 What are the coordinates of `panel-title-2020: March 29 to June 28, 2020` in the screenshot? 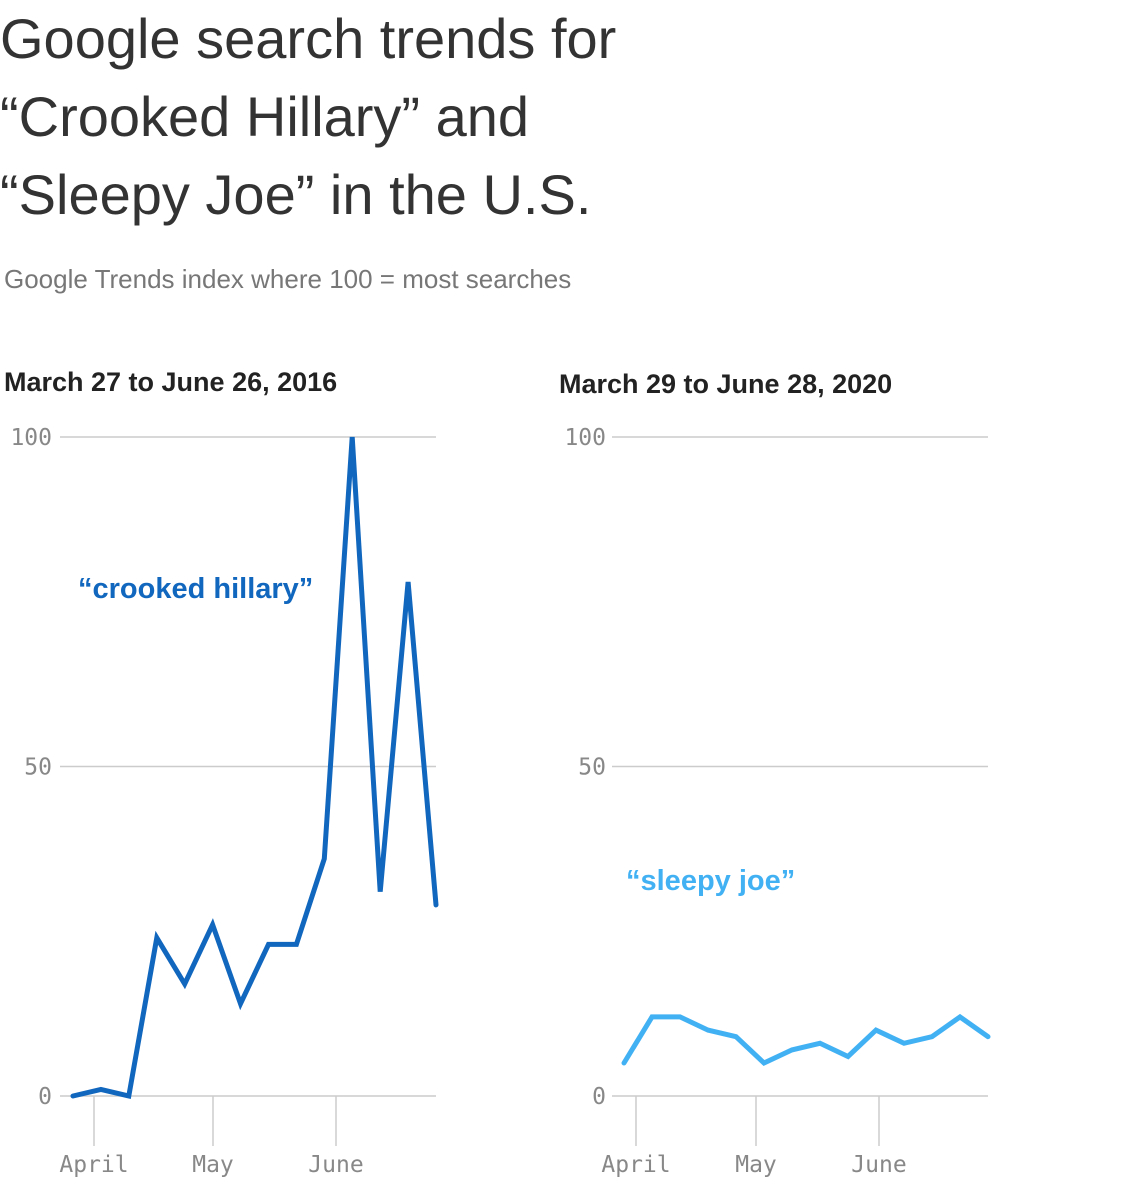 It's located at (725, 384).